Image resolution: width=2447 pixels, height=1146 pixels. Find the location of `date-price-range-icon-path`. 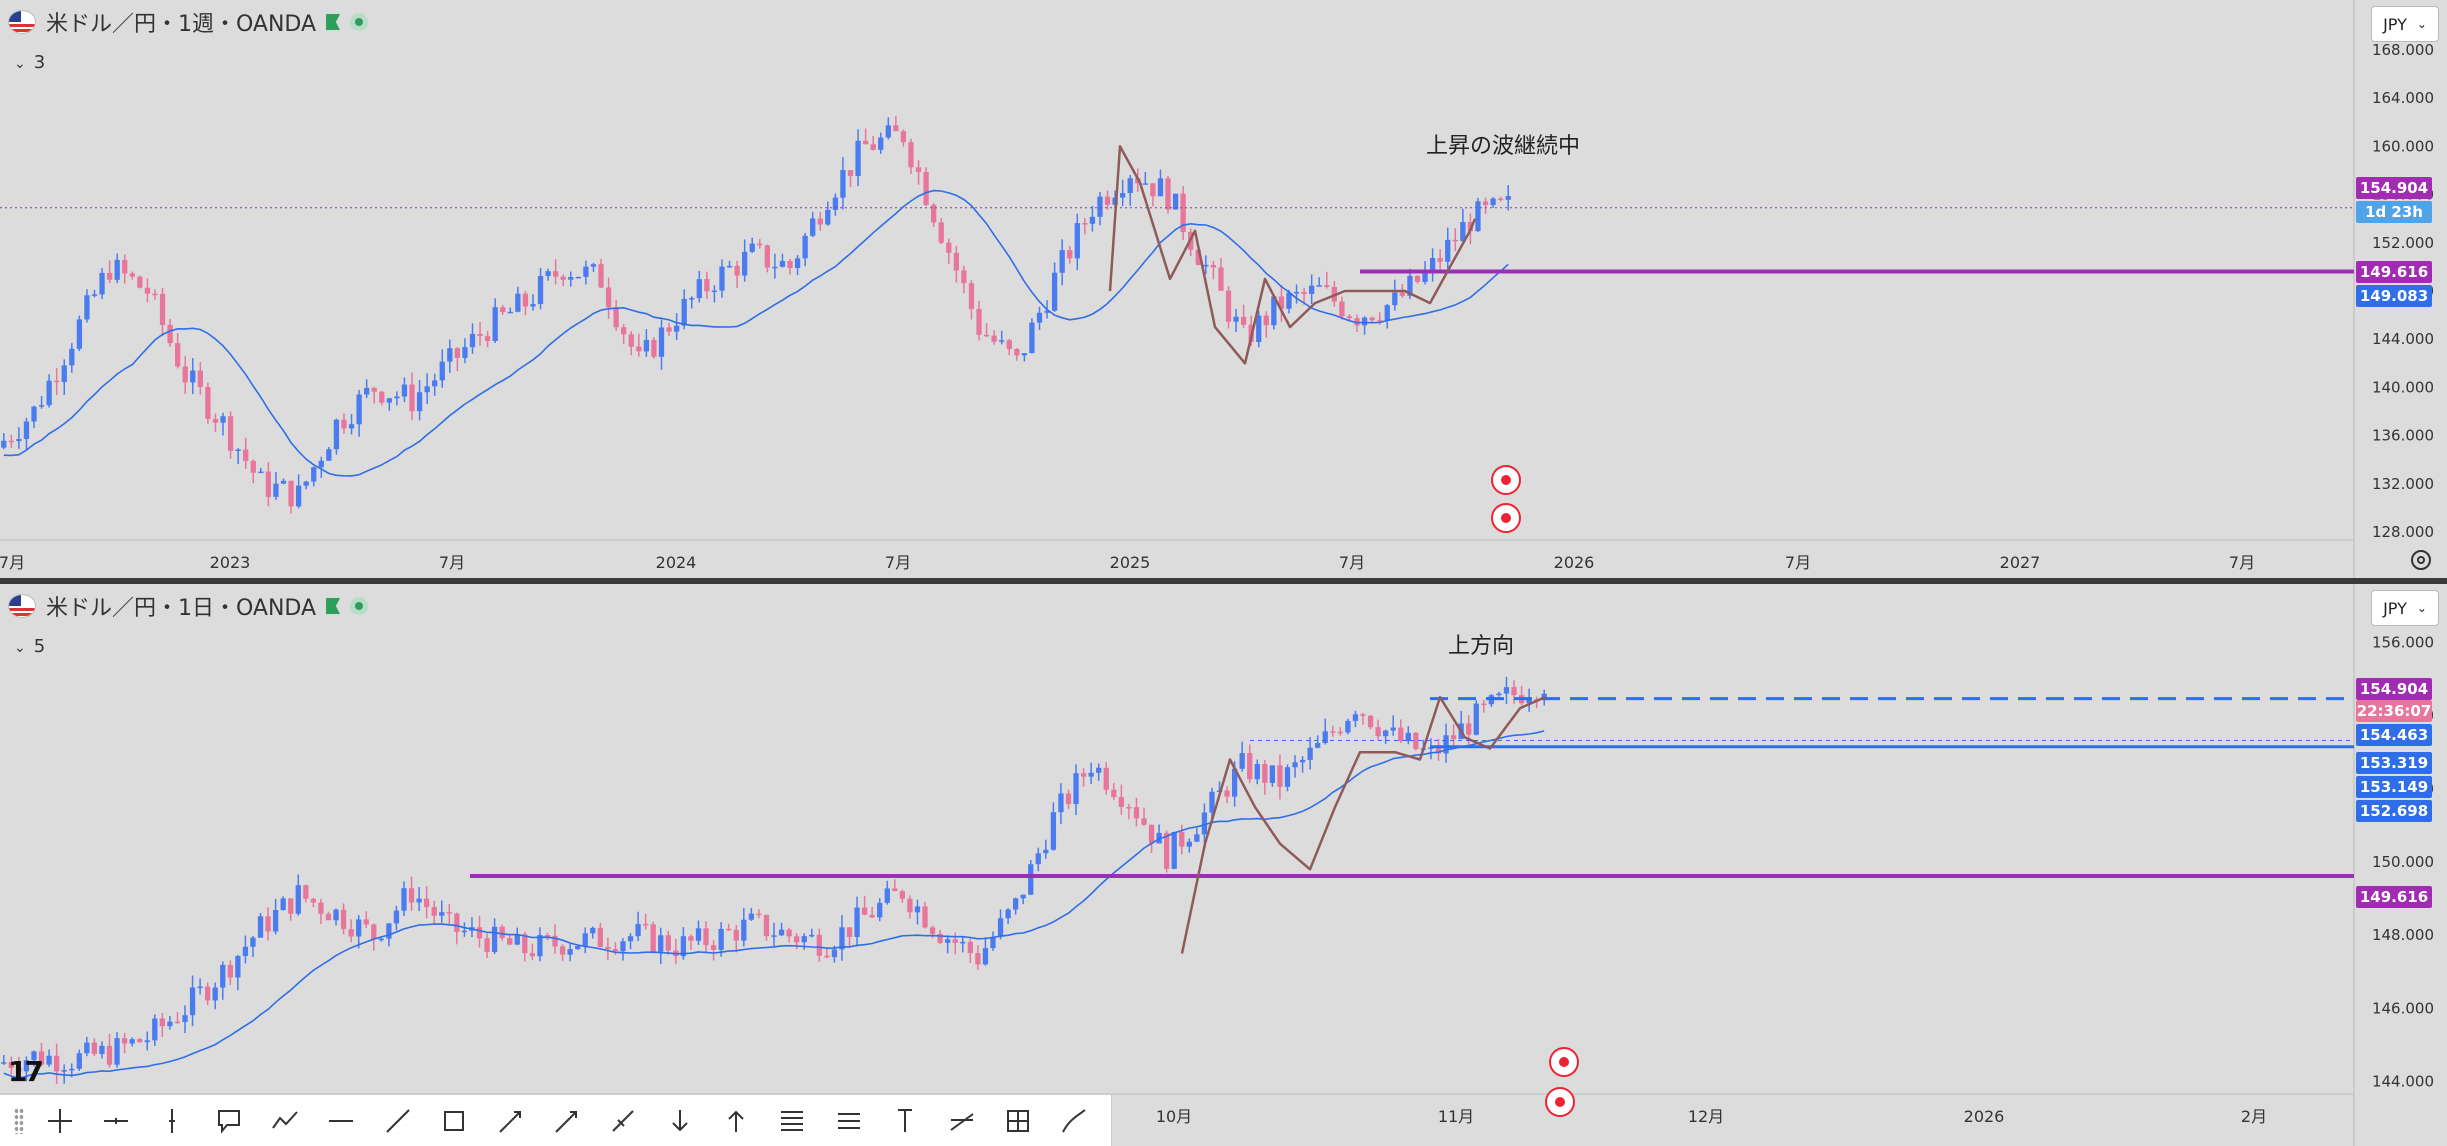

date-price-range-icon-path is located at coordinates (1017, 1120).